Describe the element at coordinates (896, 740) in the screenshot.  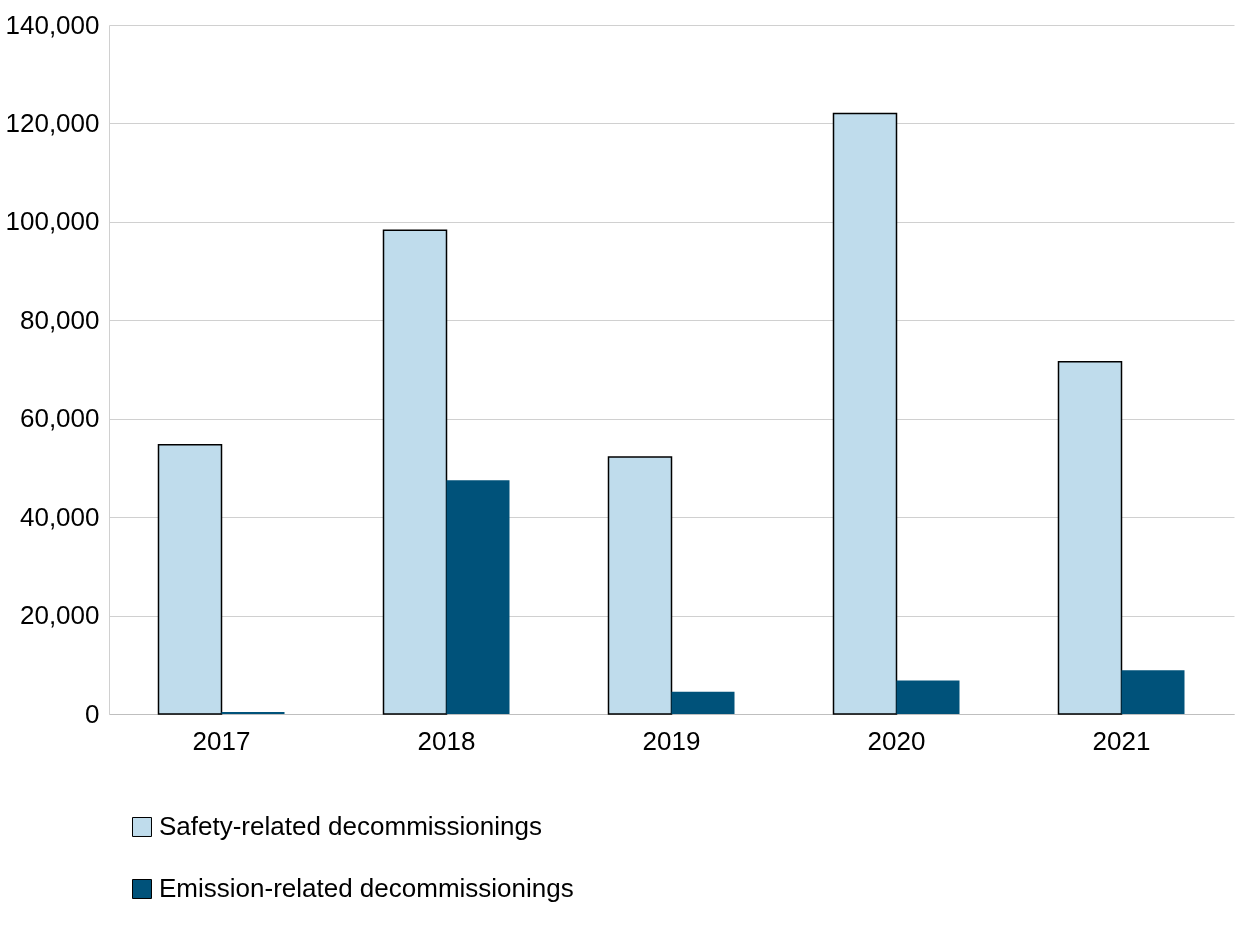
I see `x-tick-label: 2020` at that location.